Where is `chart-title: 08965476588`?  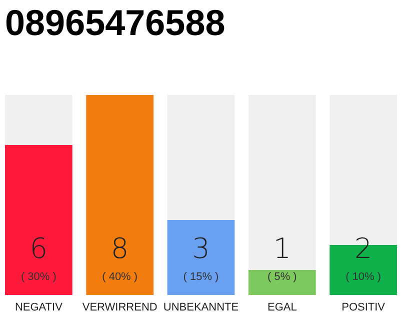 chart-title: 08965476588 is located at coordinates (115, 22).